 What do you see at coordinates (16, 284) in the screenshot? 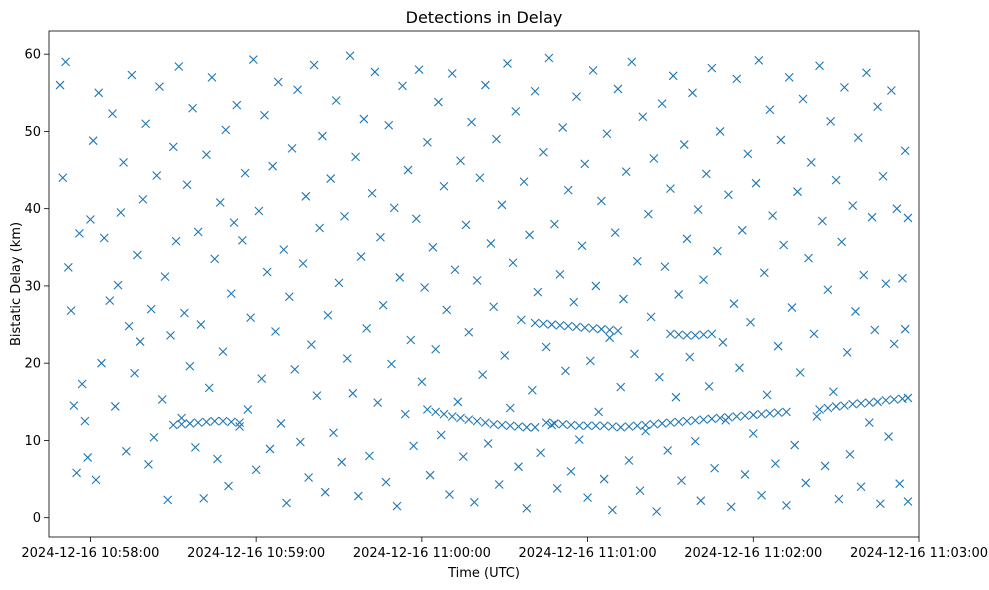
I see `y-axis-label: Bistatic Delay (km)` at bounding box center [16, 284].